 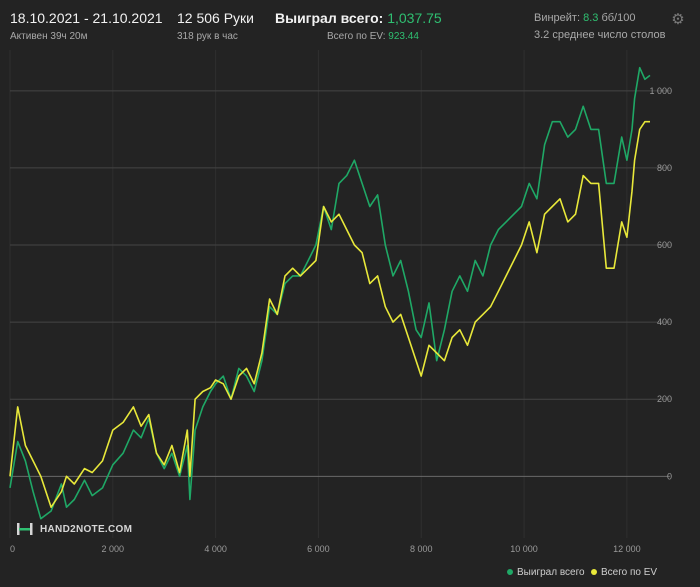 What do you see at coordinates (86, 18) in the screenshot?
I see `date-range: 18.10.2021 - 21.10.2021` at bounding box center [86, 18].